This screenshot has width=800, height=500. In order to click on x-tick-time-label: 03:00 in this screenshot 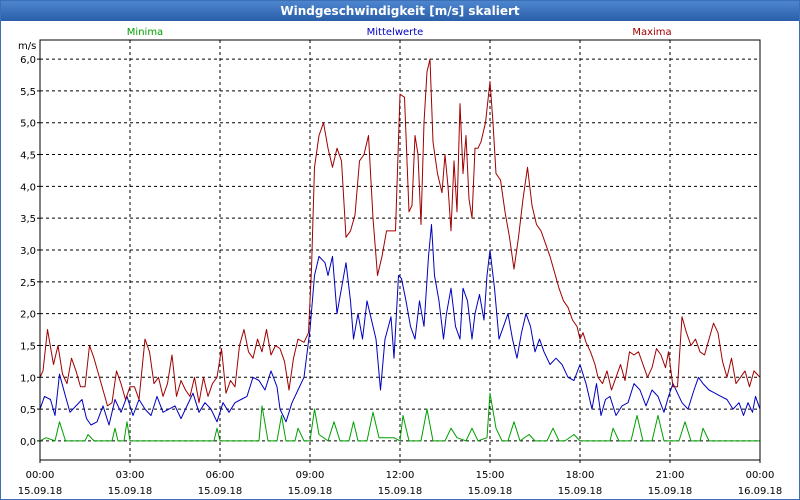, I will do `click(130, 475)`.